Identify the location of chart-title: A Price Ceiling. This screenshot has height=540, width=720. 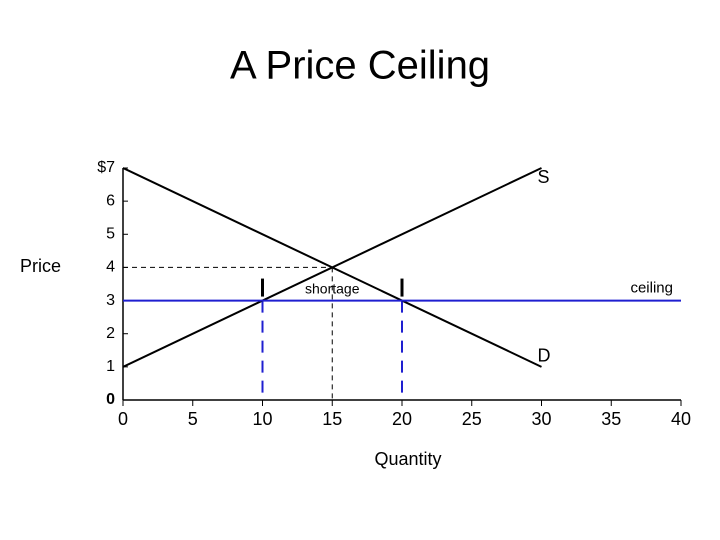
(360, 66).